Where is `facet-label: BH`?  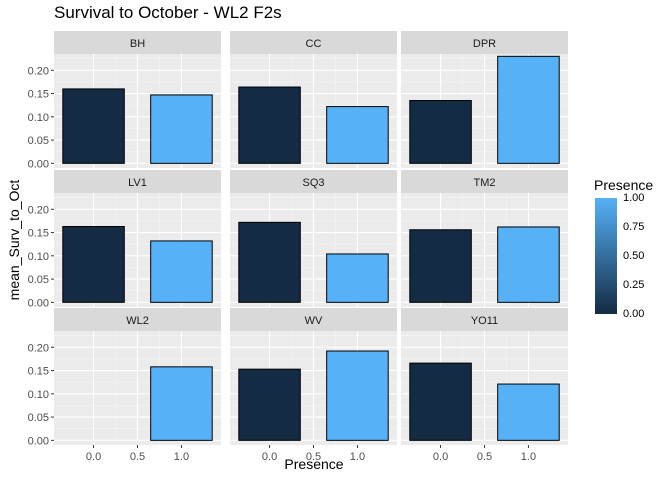
facet-label: BH is located at coordinates (137, 44).